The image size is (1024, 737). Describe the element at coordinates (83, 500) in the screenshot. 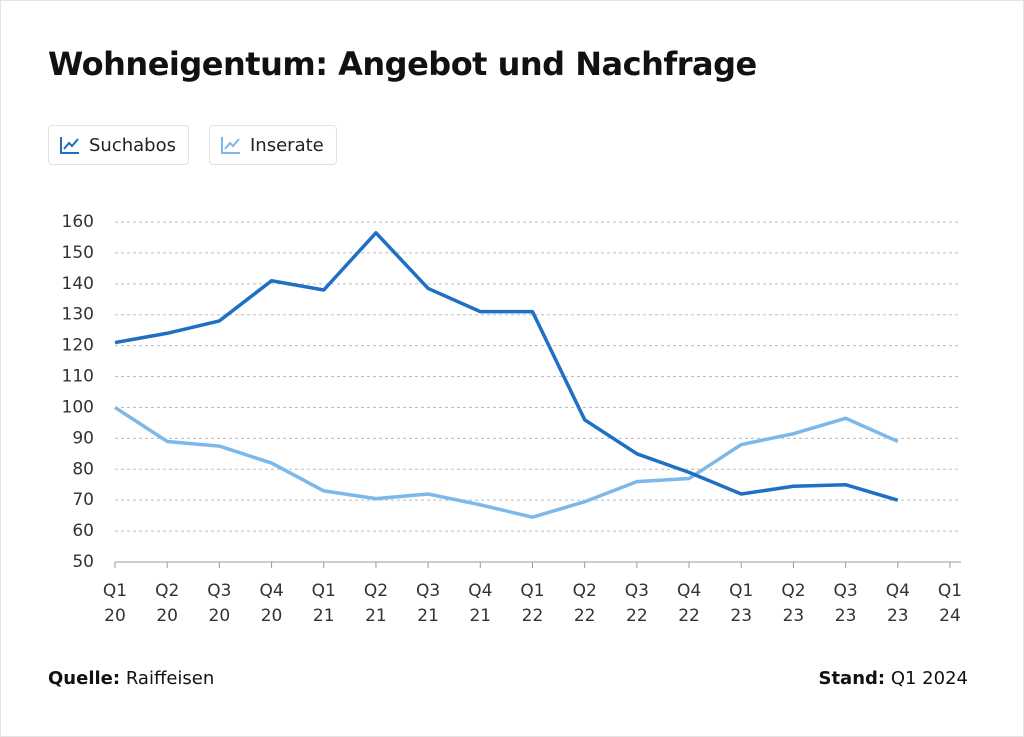

I see `y-tick-label: 70` at that location.